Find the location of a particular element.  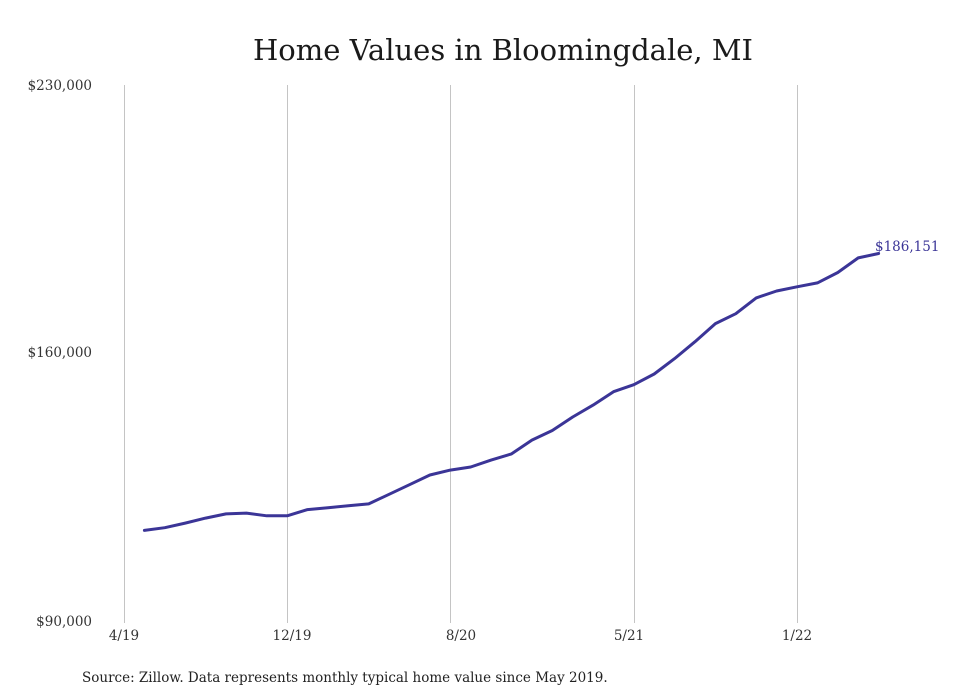

y-tick-label-bottom: $90,000 is located at coordinates (64, 622).